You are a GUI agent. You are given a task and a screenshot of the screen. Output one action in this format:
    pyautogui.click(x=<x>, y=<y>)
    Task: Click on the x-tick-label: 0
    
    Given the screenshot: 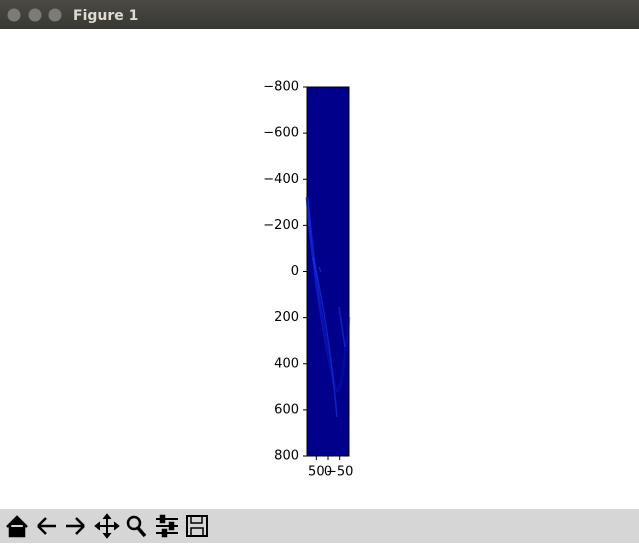 What is the action you would take?
    pyautogui.click(x=328, y=472)
    